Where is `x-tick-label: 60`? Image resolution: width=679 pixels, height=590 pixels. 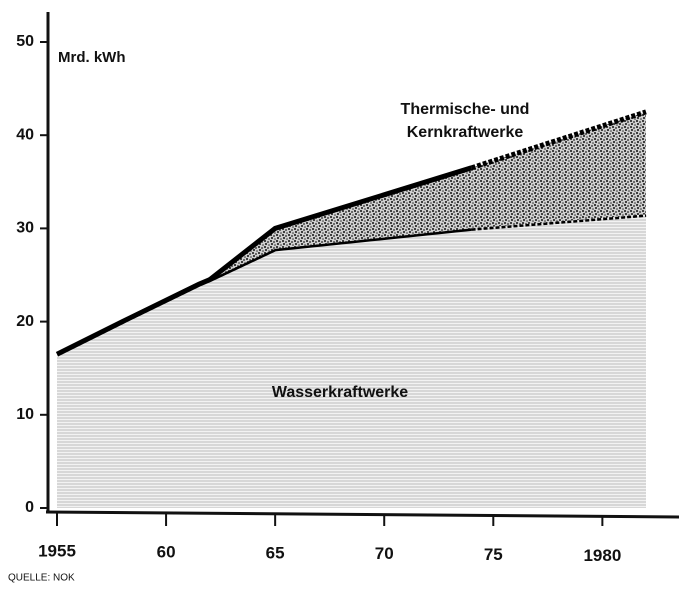
x-tick-label: 60 is located at coordinates (166, 551).